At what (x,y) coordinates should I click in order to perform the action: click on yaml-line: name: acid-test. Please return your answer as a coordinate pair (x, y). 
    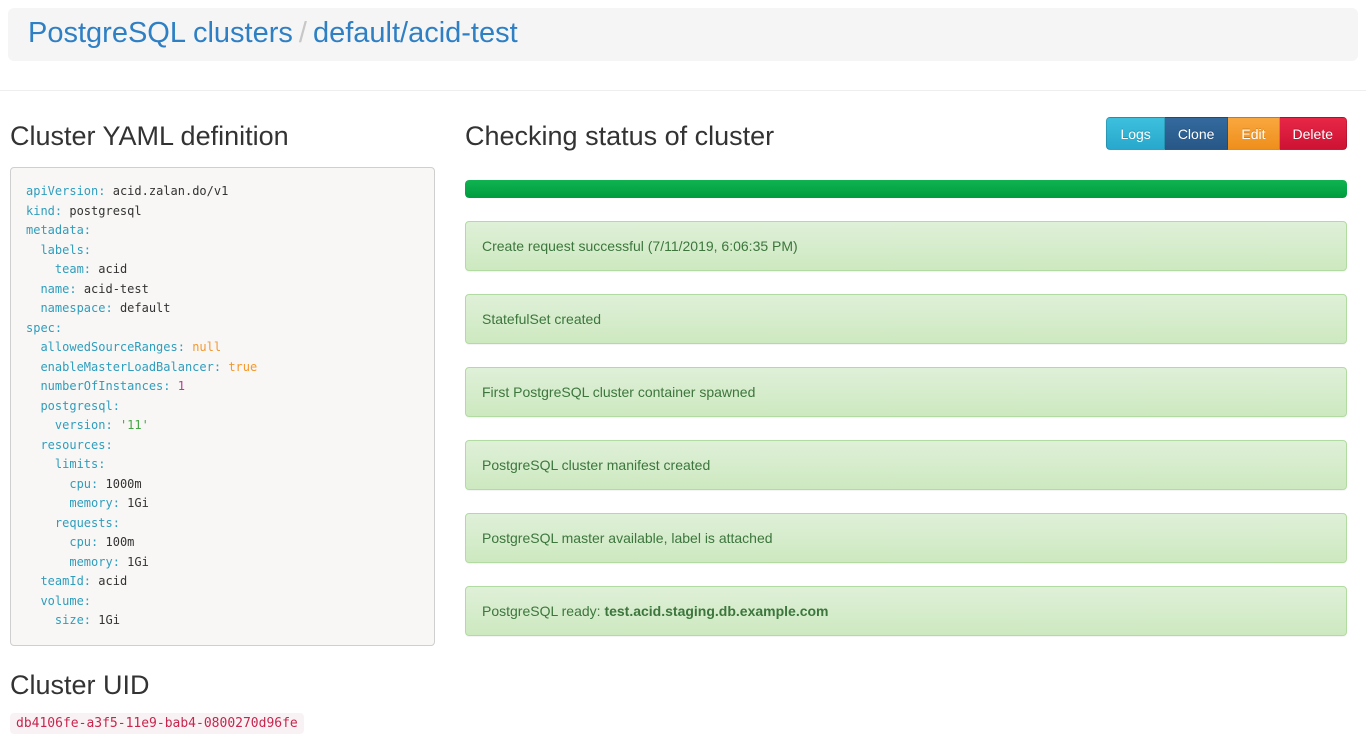
    Looking at the image, I should click on (94, 288).